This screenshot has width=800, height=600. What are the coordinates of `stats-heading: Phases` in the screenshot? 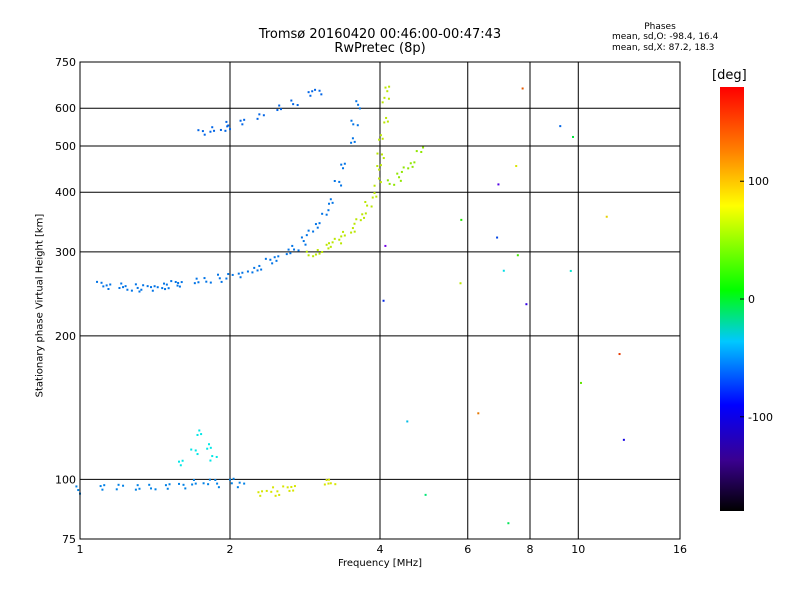 It's located at (660, 27).